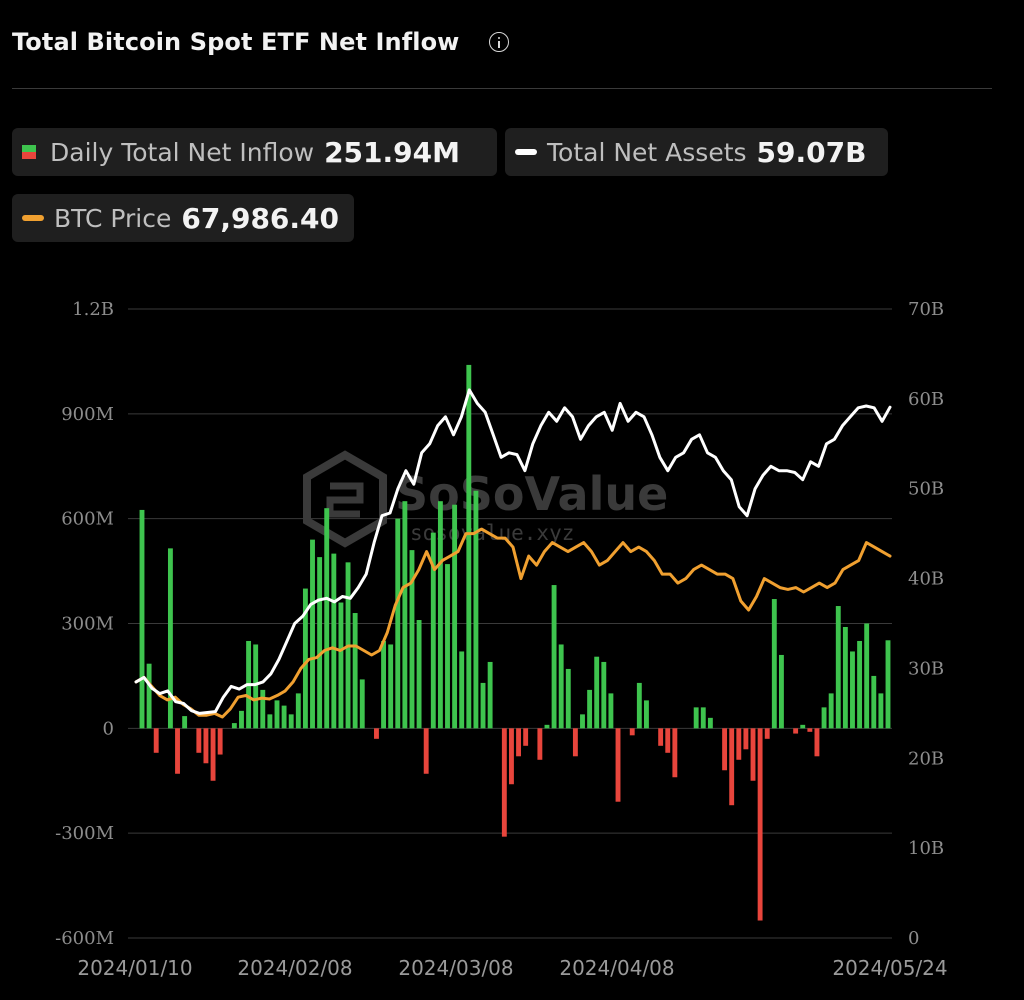 This screenshot has height=1000, width=1024. What do you see at coordinates (84, 833) in the screenshot?
I see `left-tick-label: -300M` at bounding box center [84, 833].